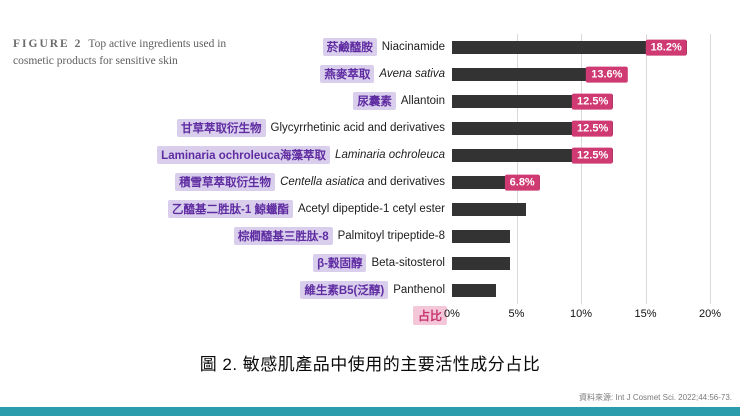 This screenshot has height=416, width=740. Describe the element at coordinates (362, 182) in the screenshot. I see `ingredient-en-label: Centella asiatica and derivatives` at that location.